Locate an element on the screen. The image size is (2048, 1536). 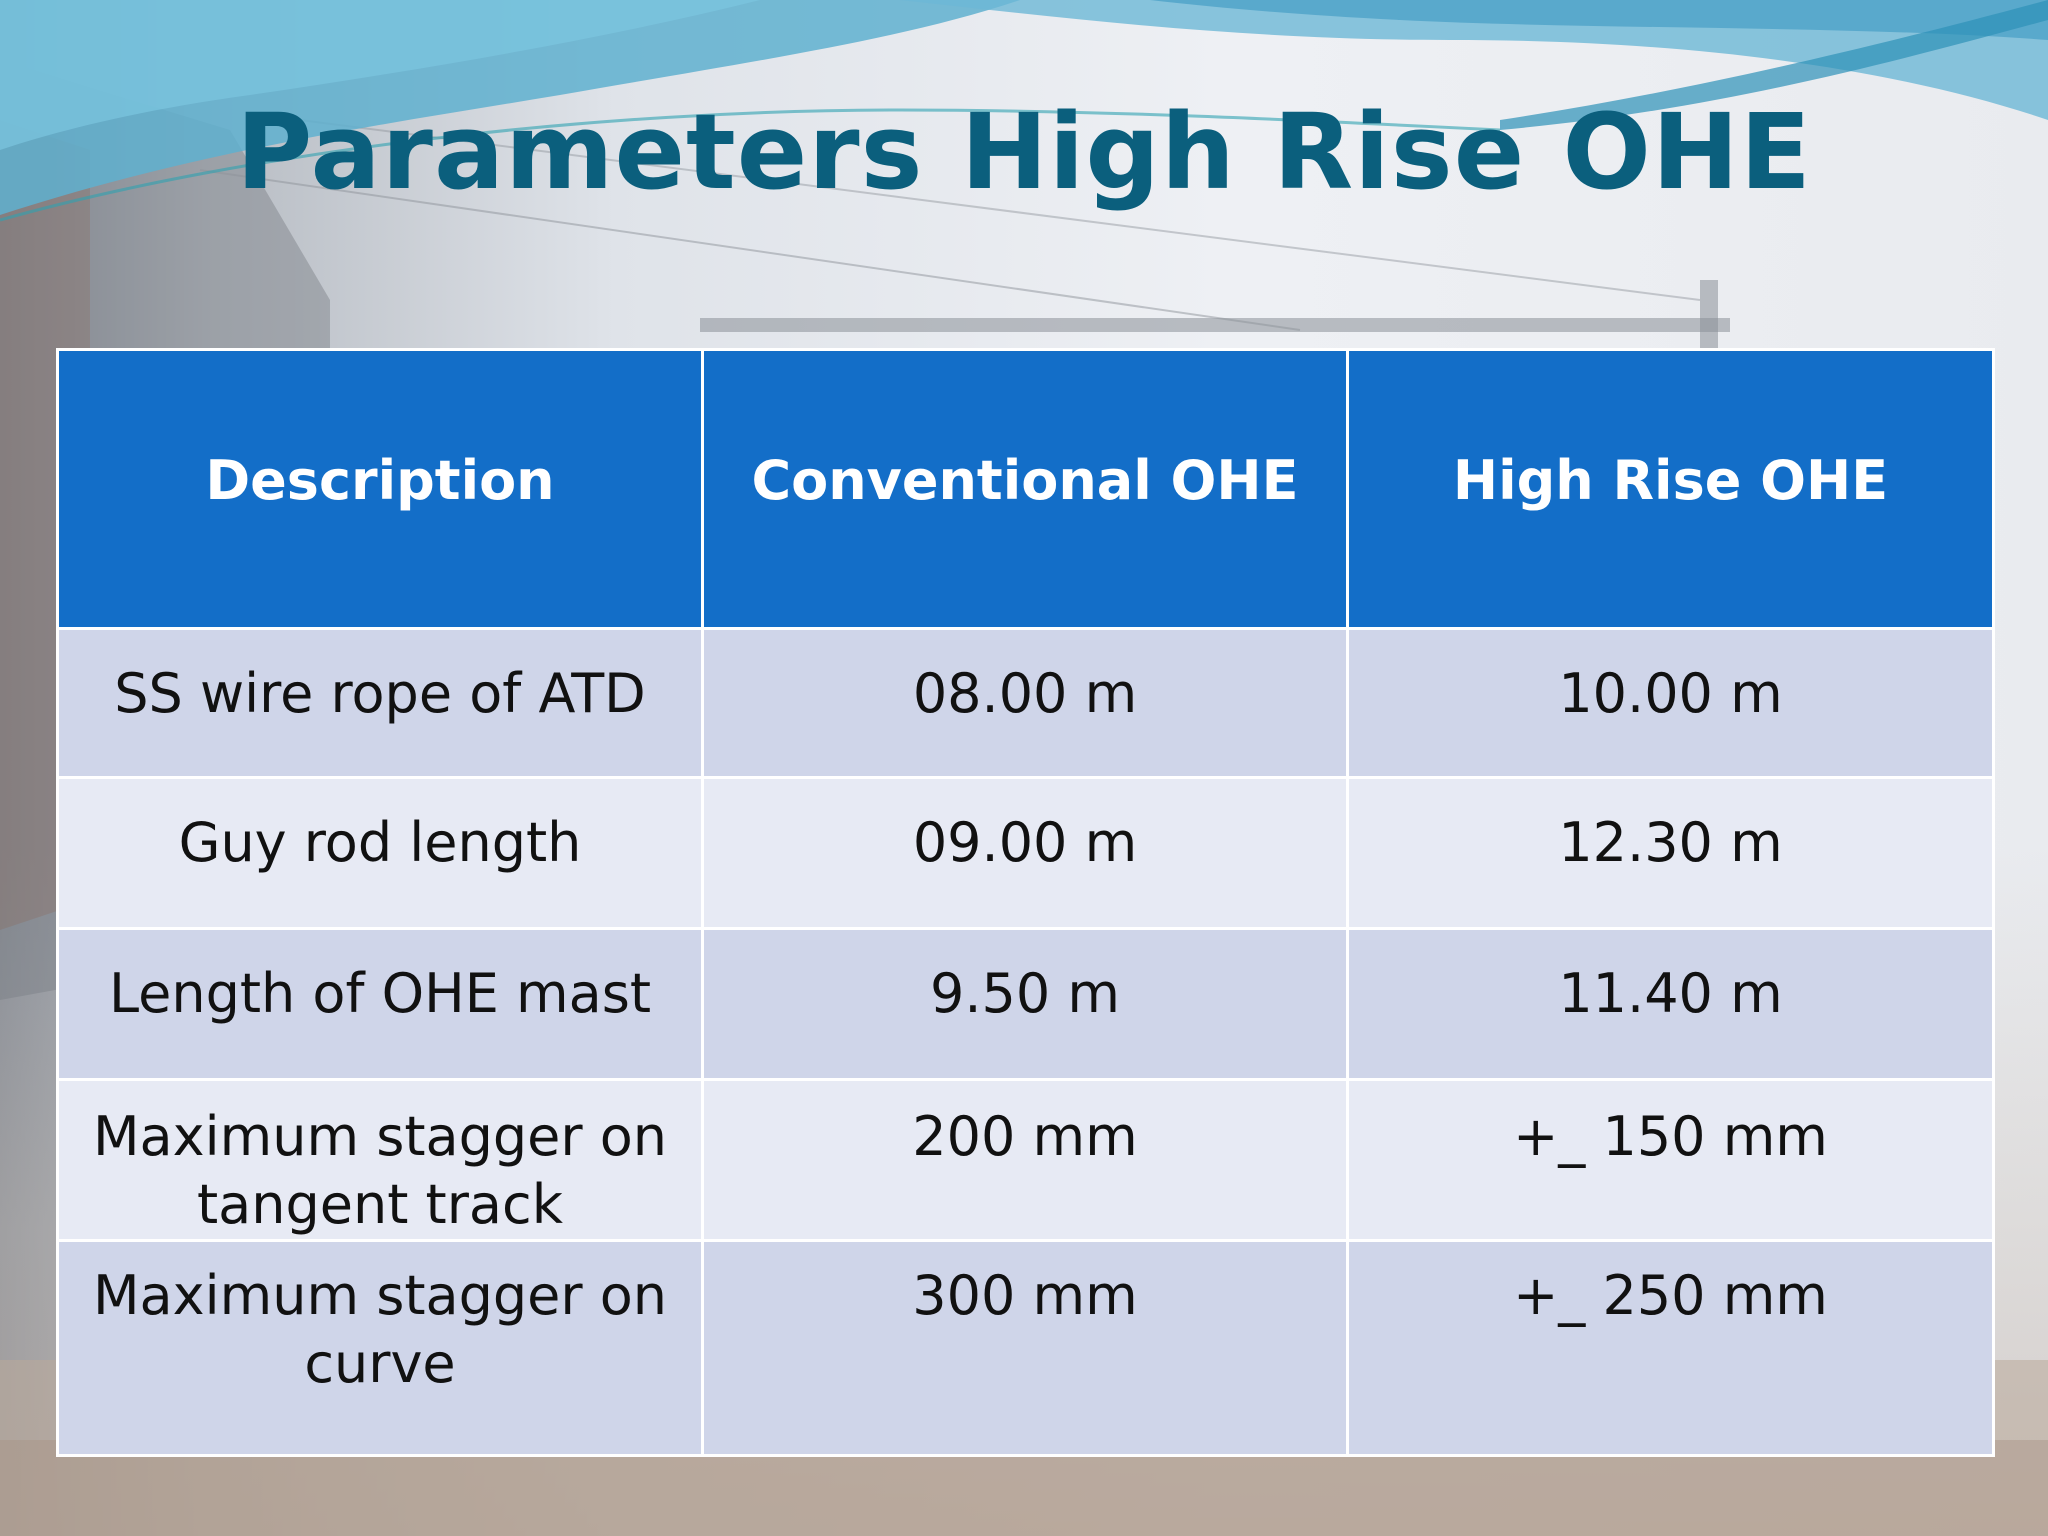
cell-description: Maximum stagger on curve is located at coordinates (380, 1348).